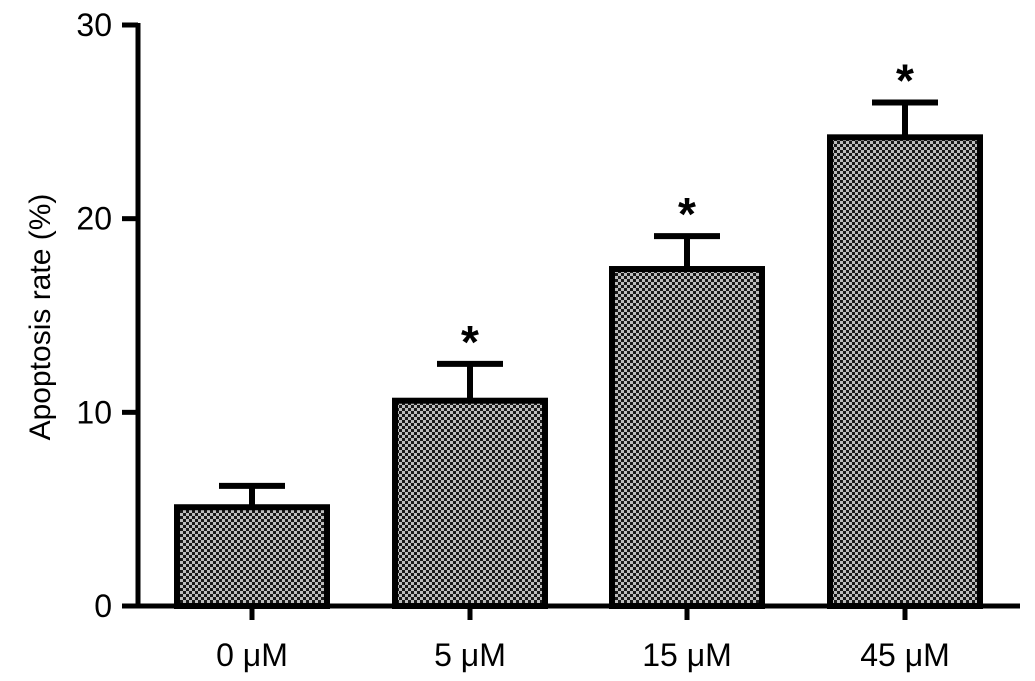 Image resolution: width=1035 pixels, height=681 pixels. I want to click on y-tick-label-2: 20, so click(94, 219).